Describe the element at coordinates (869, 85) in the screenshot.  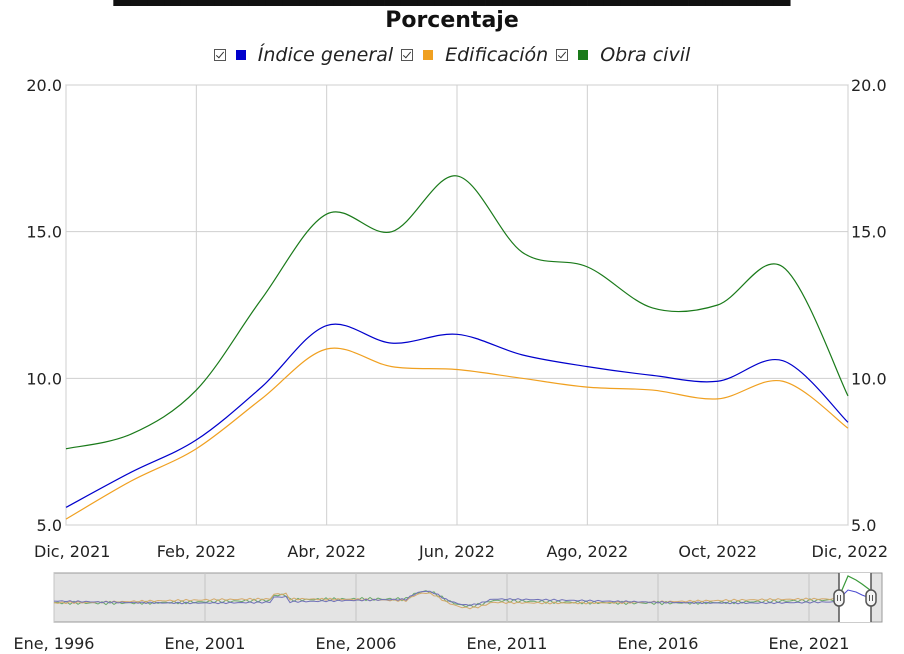
I see `y-tick-label-right: 20.0` at that location.